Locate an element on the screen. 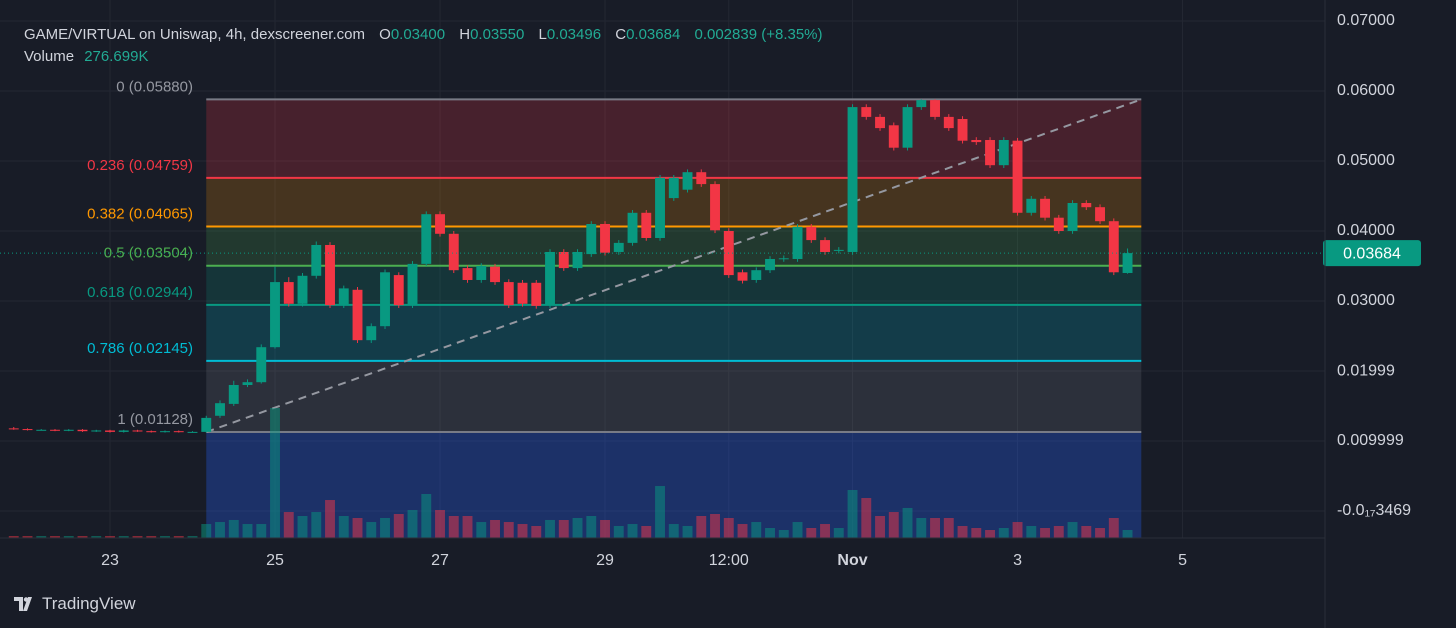  price-tag-label: 0.03684 is located at coordinates (1372, 253).